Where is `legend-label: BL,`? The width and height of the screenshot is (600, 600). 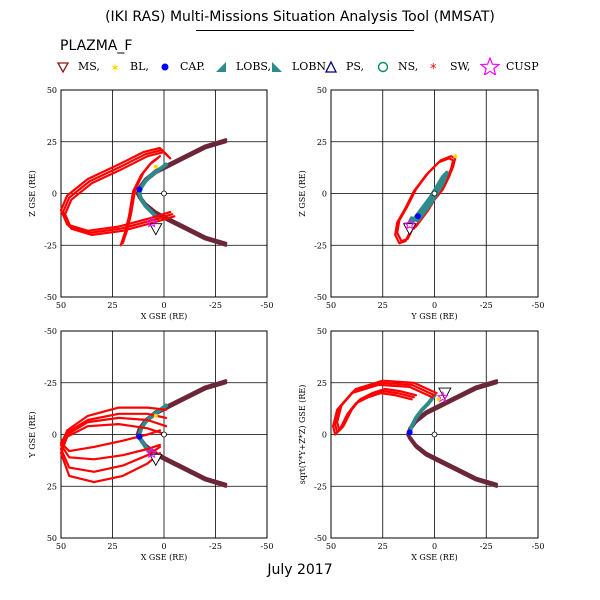
legend-label: BL, is located at coordinates (139, 66).